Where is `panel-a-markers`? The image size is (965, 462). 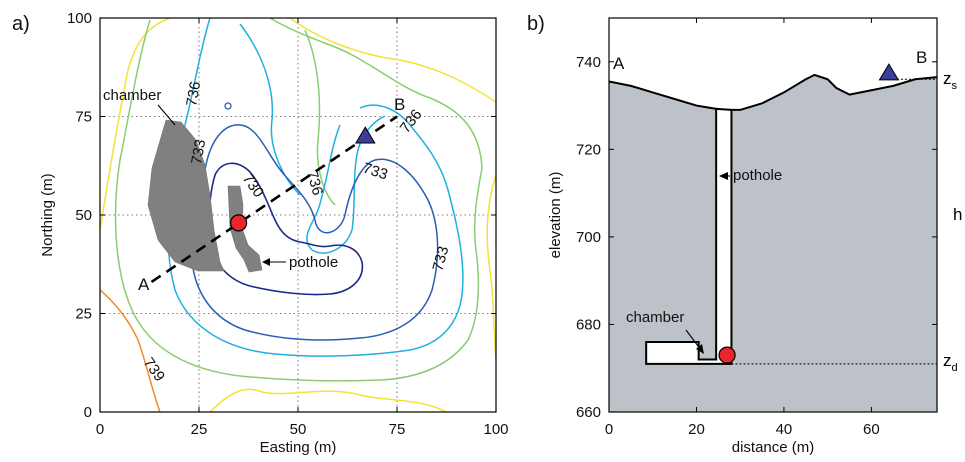
panel-a-markers is located at coordinates (303, 179).